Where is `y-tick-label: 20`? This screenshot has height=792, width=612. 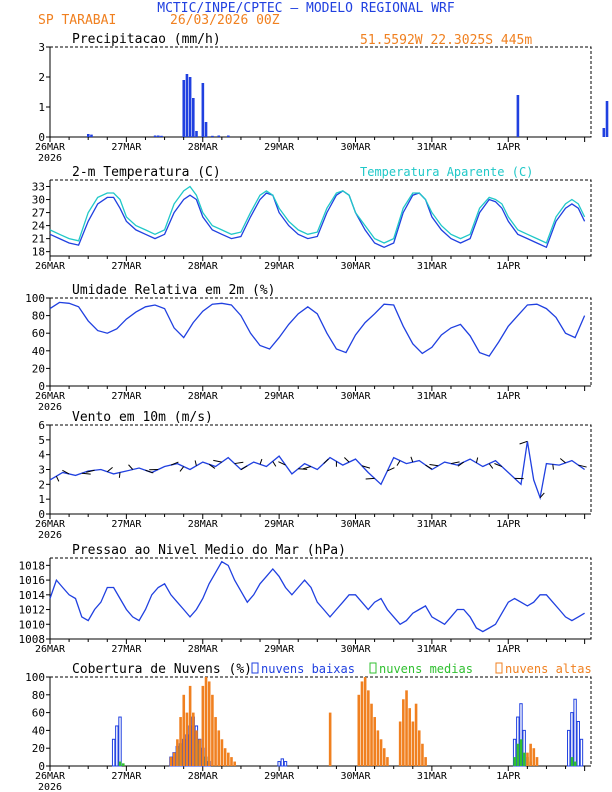 y-tick-label: 20 is located at coordinates (38, 368).